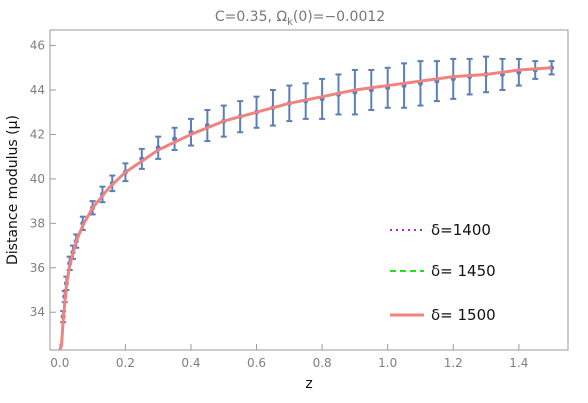 This screenshot has width=588, height=403. I want to click on legend-label-delta-1450: δ= 1450, so click(463, 271).